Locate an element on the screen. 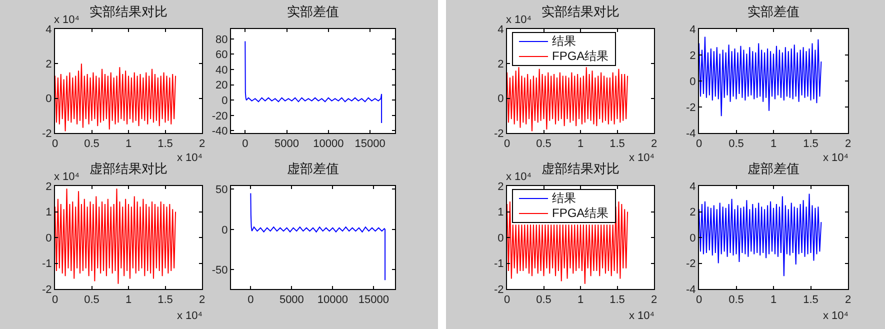 The width and height of the screenshot is (885, 329). y-tick-label: 50 is located at coordinates (222, 190).